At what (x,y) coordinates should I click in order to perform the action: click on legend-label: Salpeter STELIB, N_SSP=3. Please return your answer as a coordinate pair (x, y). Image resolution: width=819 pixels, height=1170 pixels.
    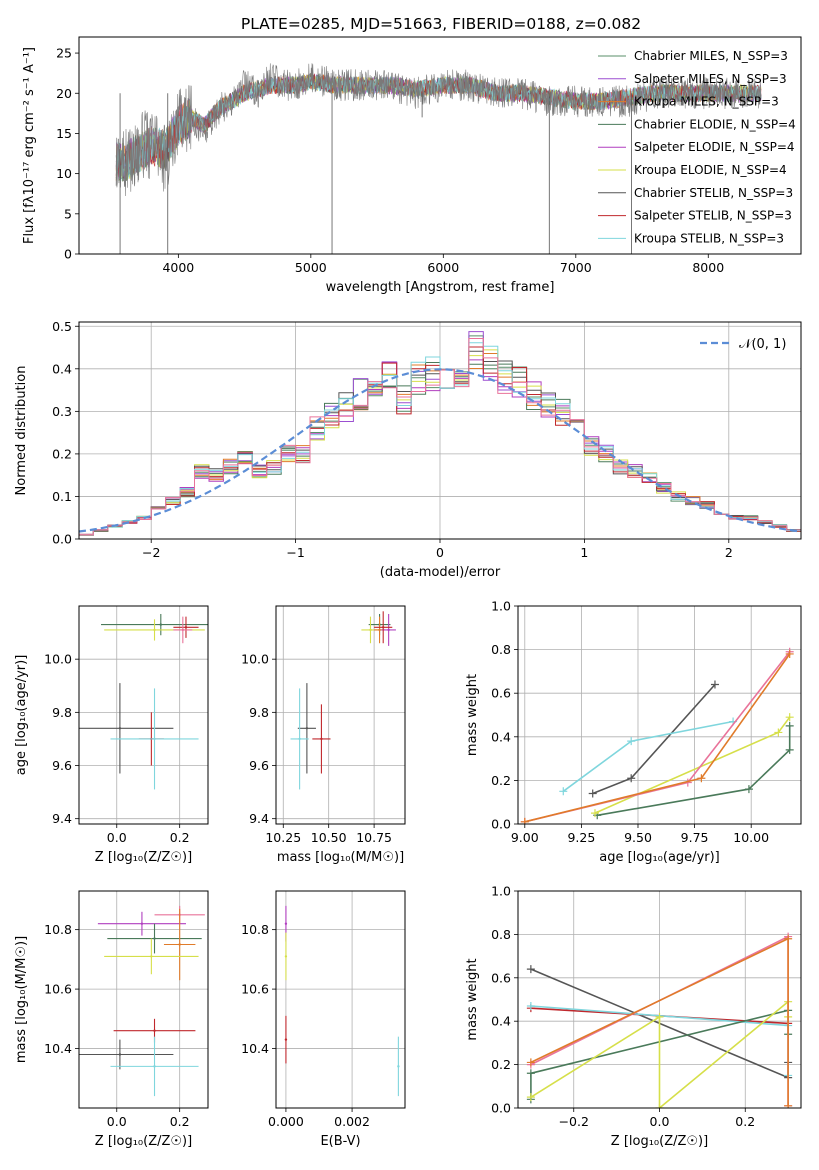
    Looking at the image, I should click on (713, 216).